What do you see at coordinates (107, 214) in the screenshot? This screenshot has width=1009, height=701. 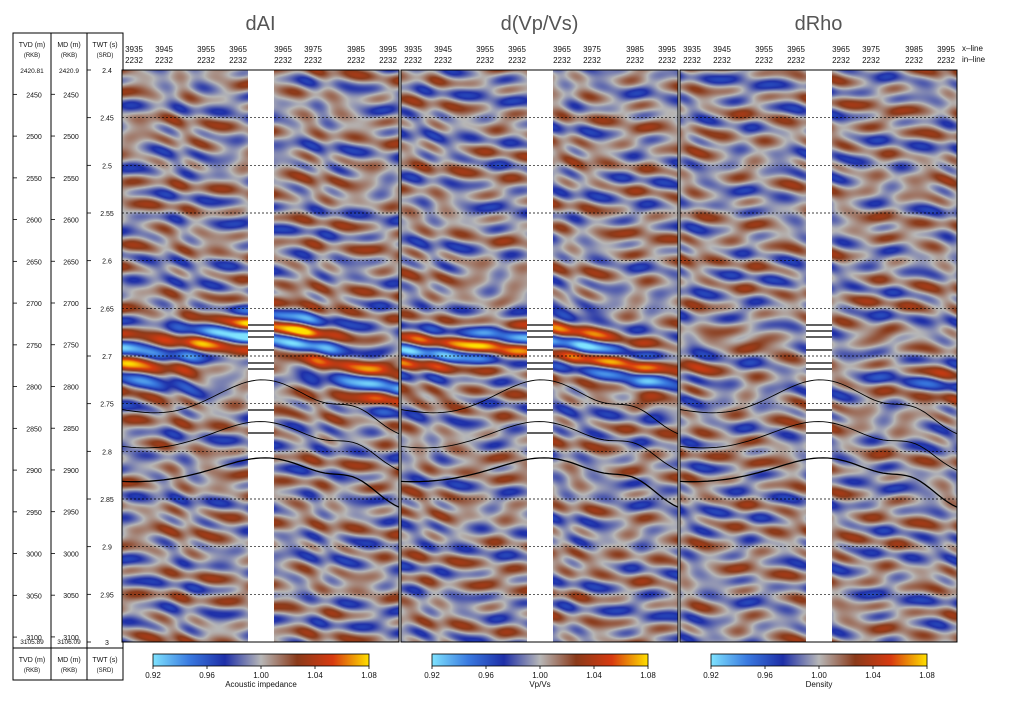 I see `twt-tick-label: 2.55` at bounding box center [107, 214].